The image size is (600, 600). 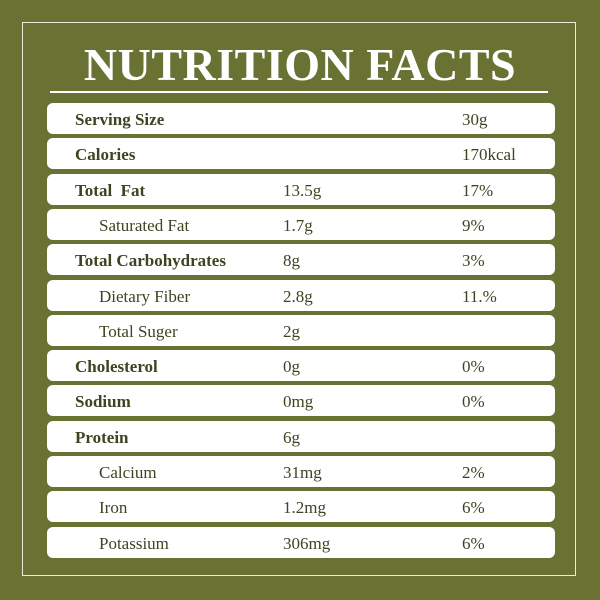 What do you see at coordinates (475, 119) in the screenshot?
I see `daily-value: 30g` at bounding box center [475, 119].